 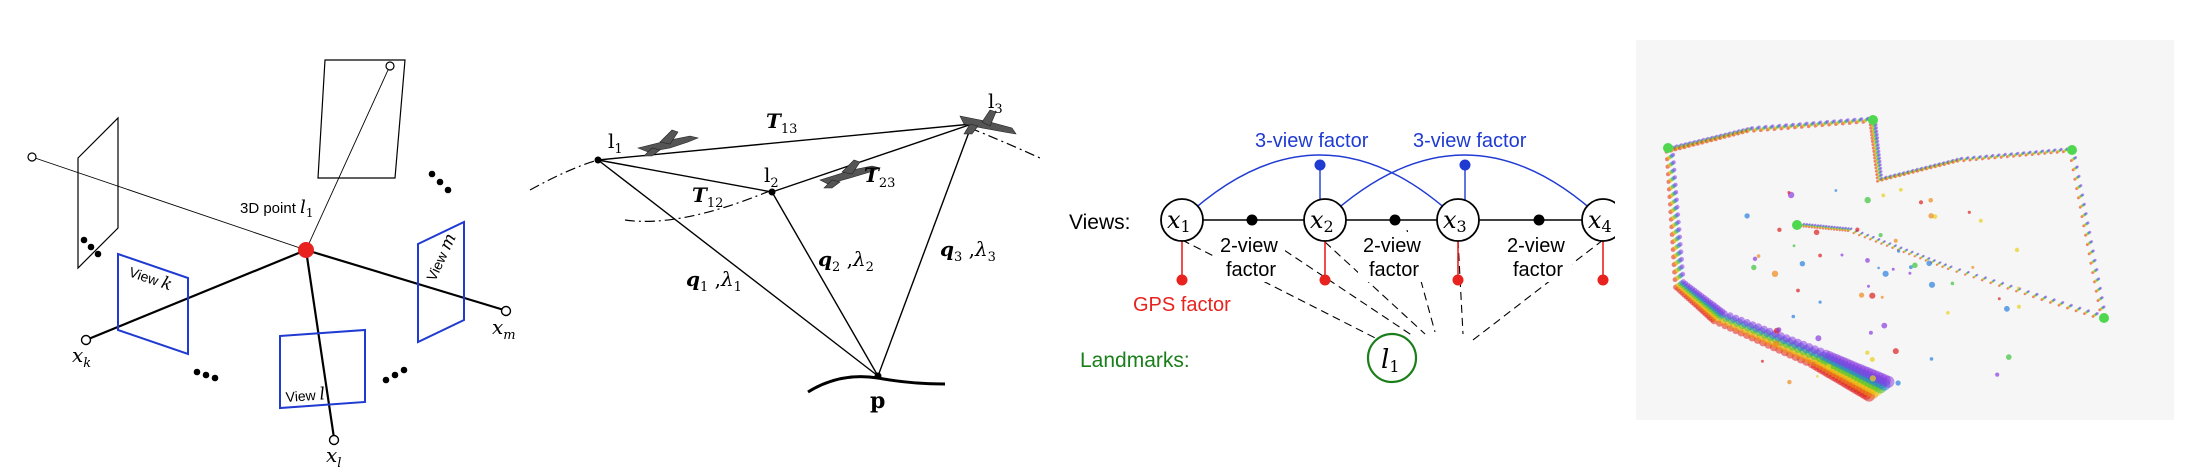 What do you see at coordinates (1182, 220) in the screenshot?
I see `variable-node-x1: x1` at bounding box center [1182, 220].